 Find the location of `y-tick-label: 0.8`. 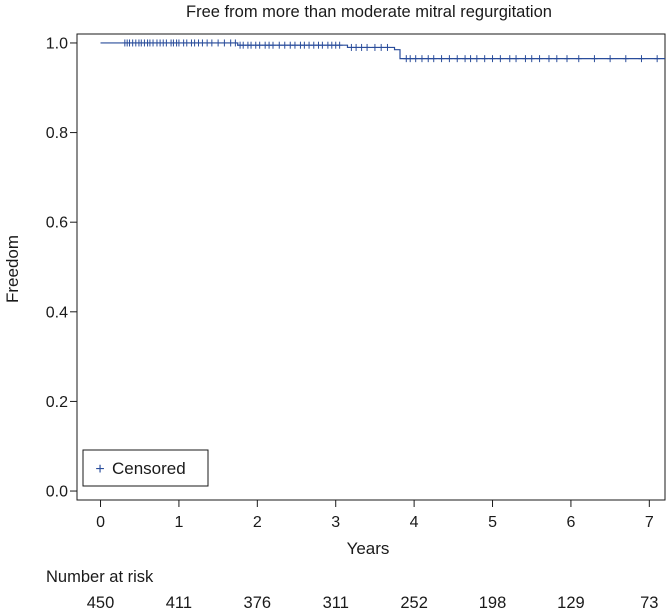

y-tick-label: 0.8 is located at coordinates (57, 133).